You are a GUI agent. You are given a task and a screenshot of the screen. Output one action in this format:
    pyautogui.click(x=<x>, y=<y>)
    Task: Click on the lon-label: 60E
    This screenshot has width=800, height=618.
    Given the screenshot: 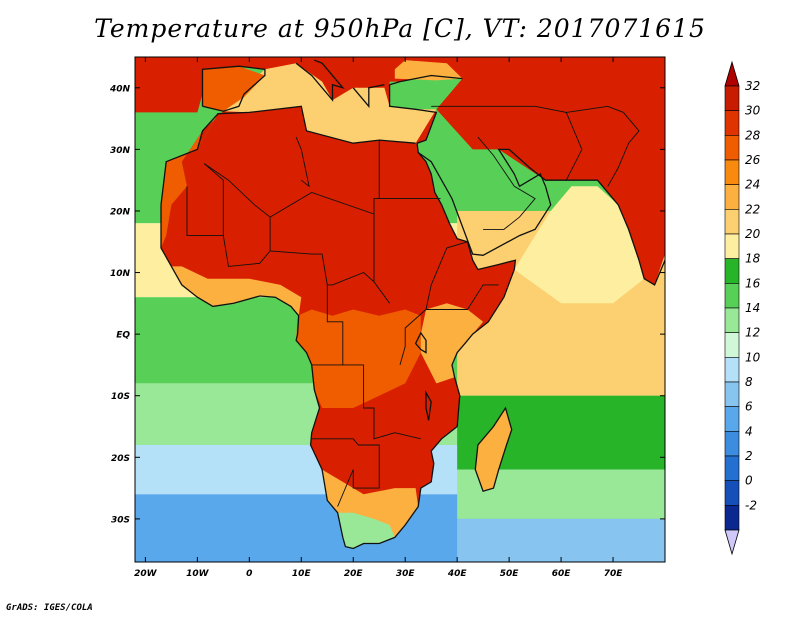 What is the action you would take?
    pyautogui.click(x=562, y=574)
    